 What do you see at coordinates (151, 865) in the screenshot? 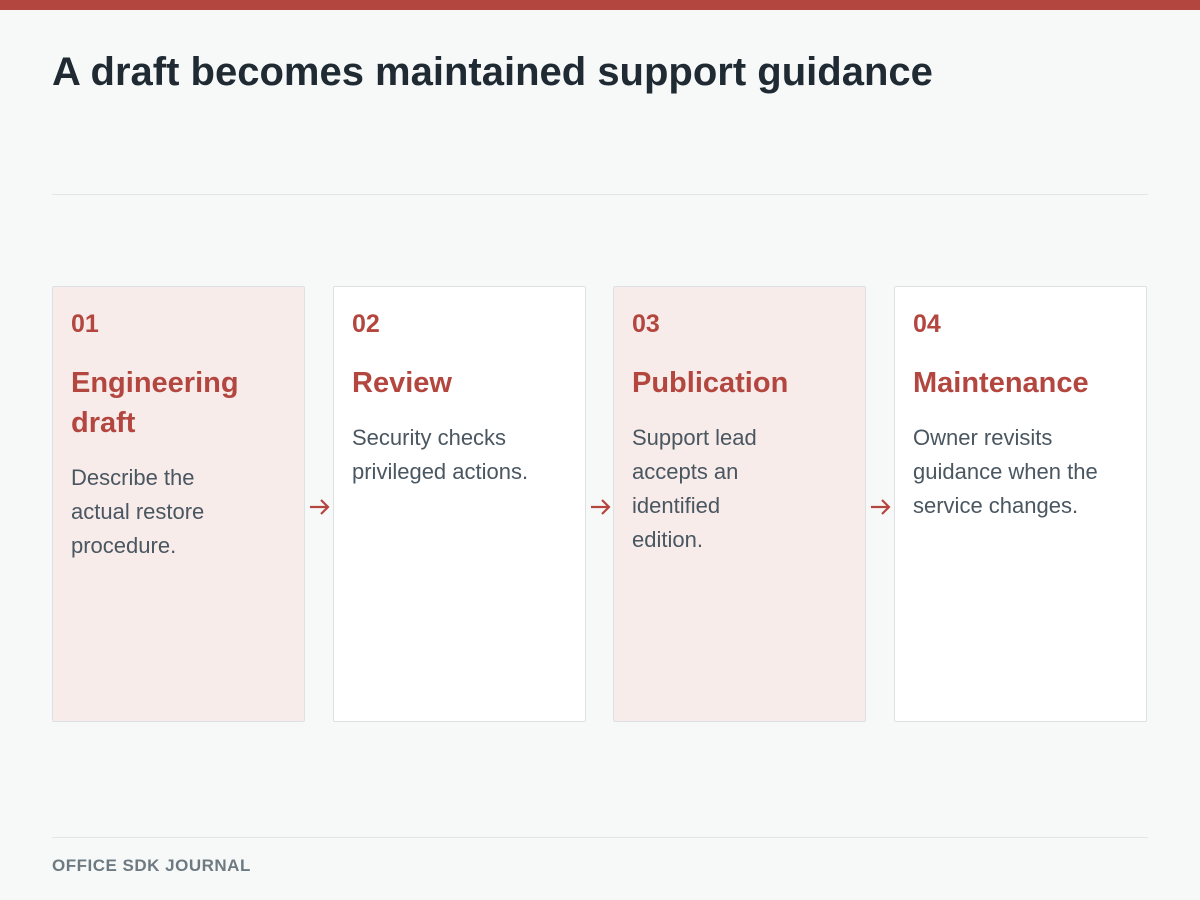
I see `footer-label: OFFICE SDK JOURNAL` at bounding box center [151, 865].